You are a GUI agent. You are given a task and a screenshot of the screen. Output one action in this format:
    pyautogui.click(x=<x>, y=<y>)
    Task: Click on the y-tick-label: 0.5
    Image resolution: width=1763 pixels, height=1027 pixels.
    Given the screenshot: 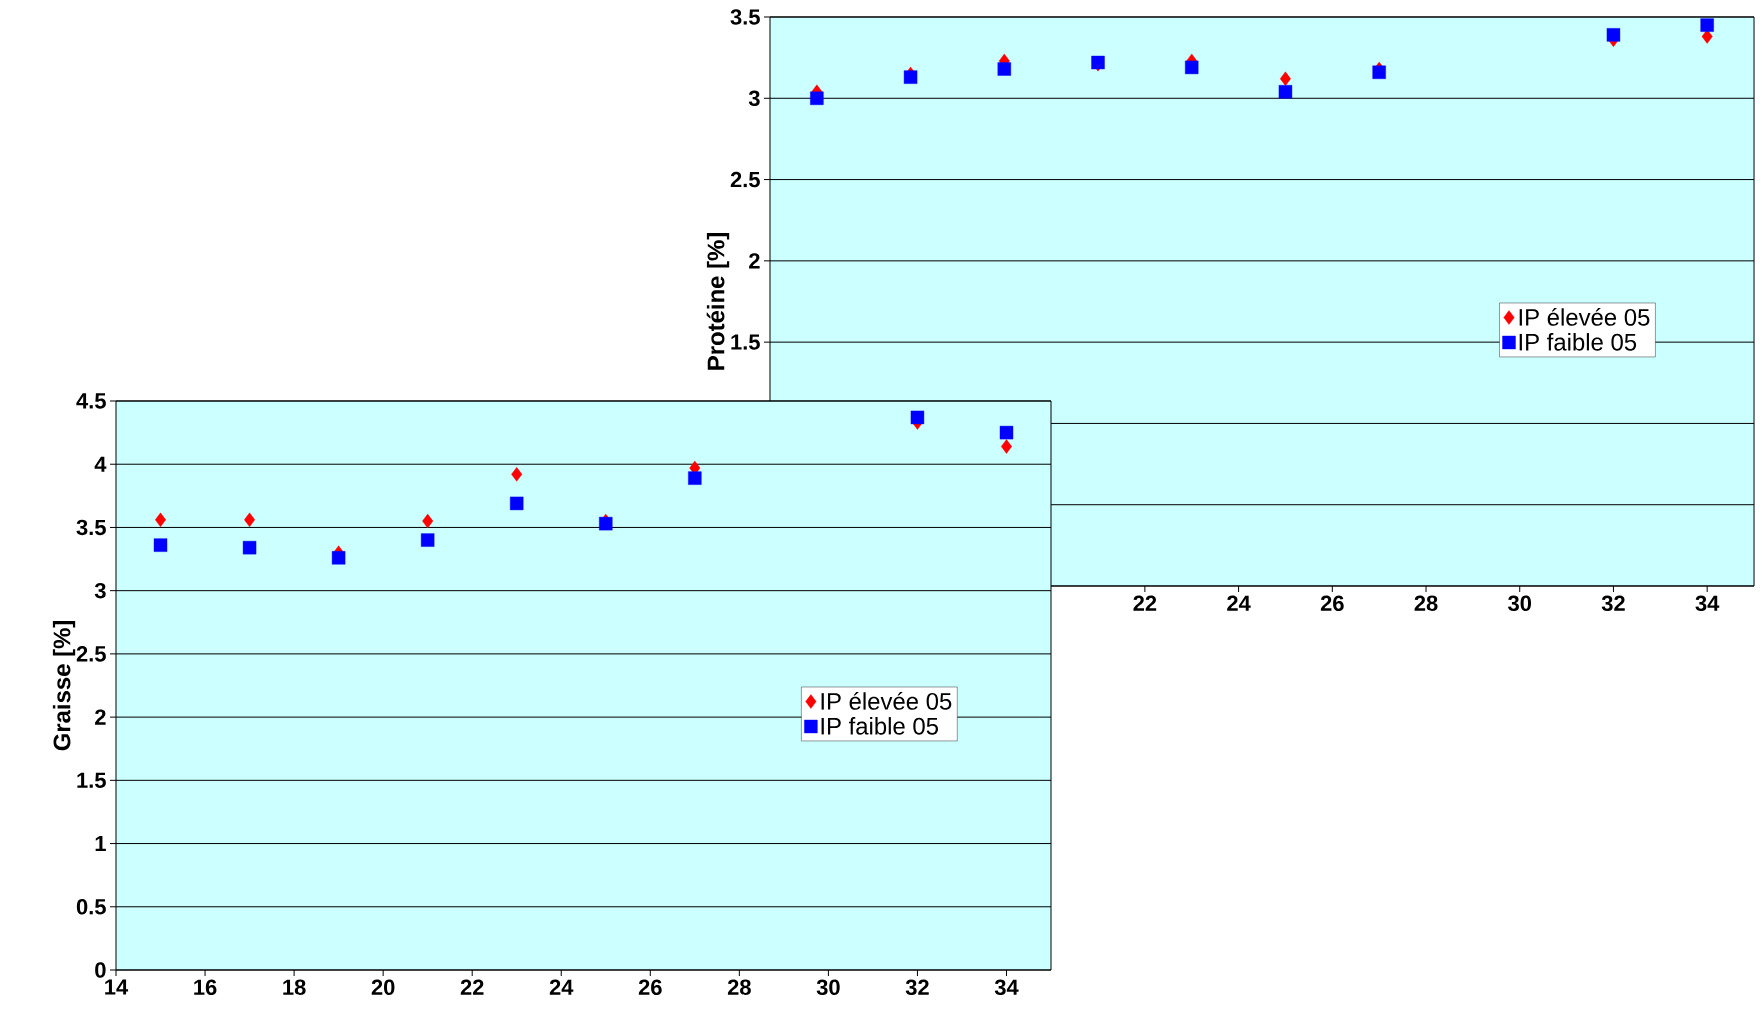 What is the action you would take?
    pyautogui.click(x=91, y=907)
    